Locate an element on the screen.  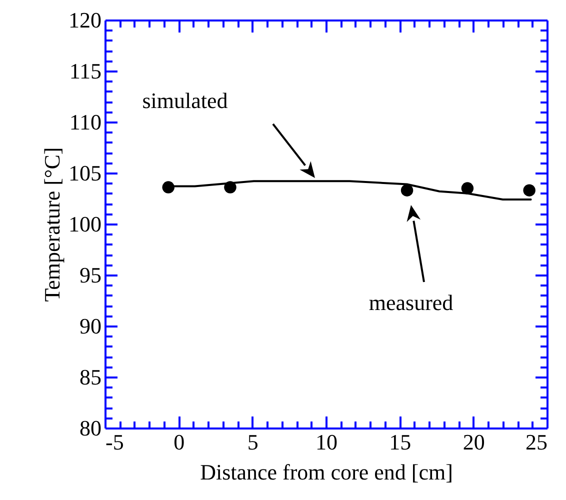
annotation: measured is located at coordinates (411, 302).